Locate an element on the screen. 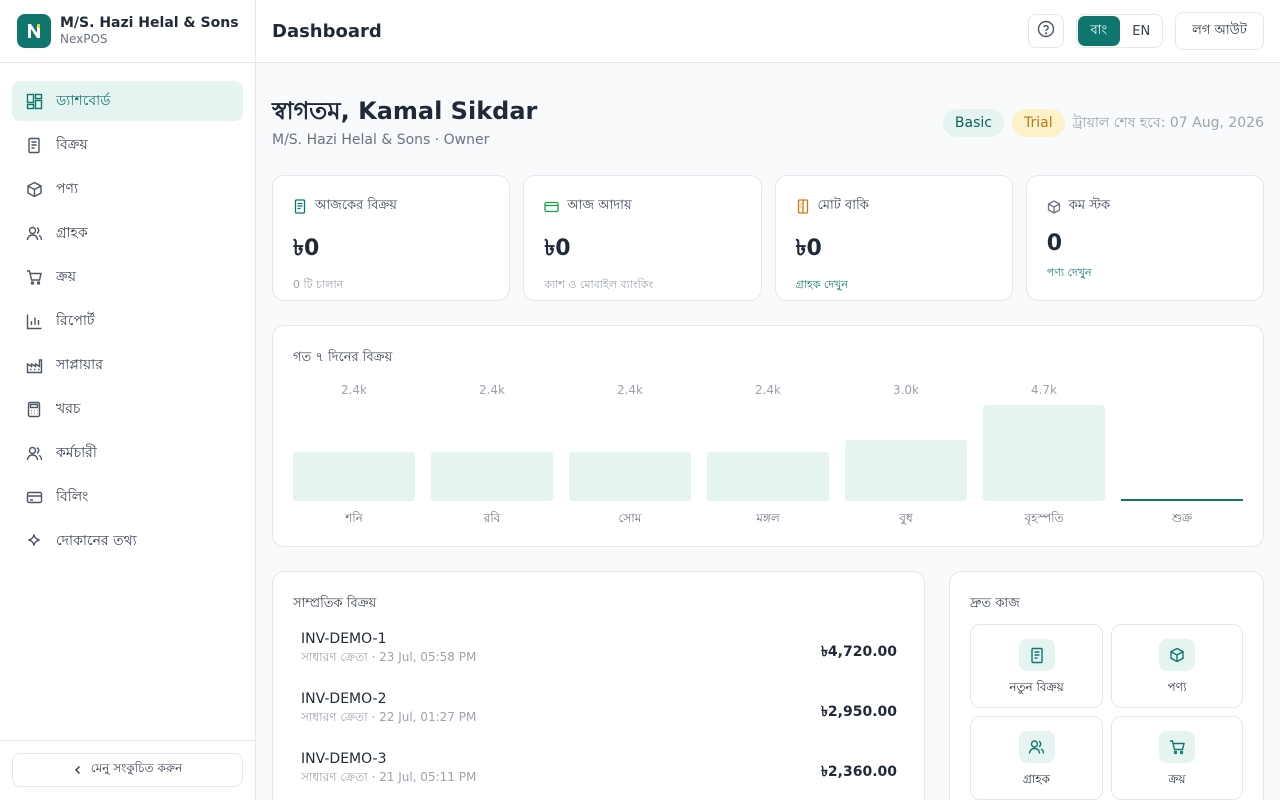 The image size is (1280, 800). quick-action-label: গ্রাহক is located at coordinates (1036, 779).